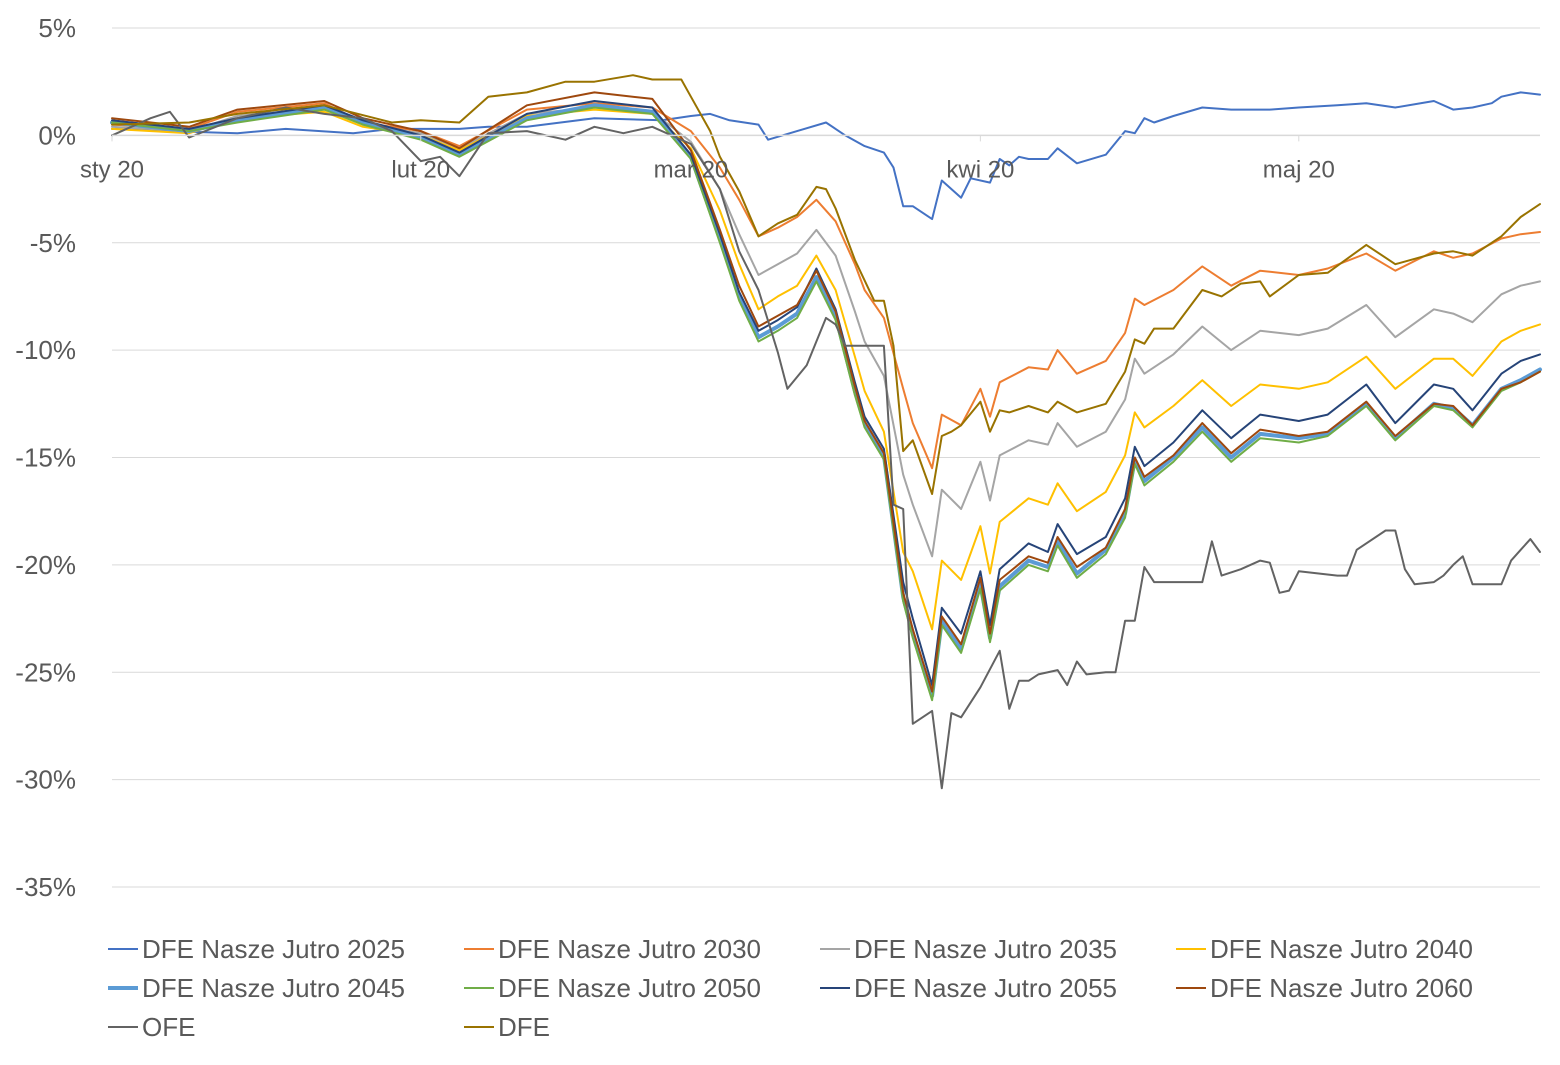 This screenshot has height=1065, width=1560. Describe the element at coordinates (169, 1026) in the screenshot. I see `legend-label: OFE` at that location.